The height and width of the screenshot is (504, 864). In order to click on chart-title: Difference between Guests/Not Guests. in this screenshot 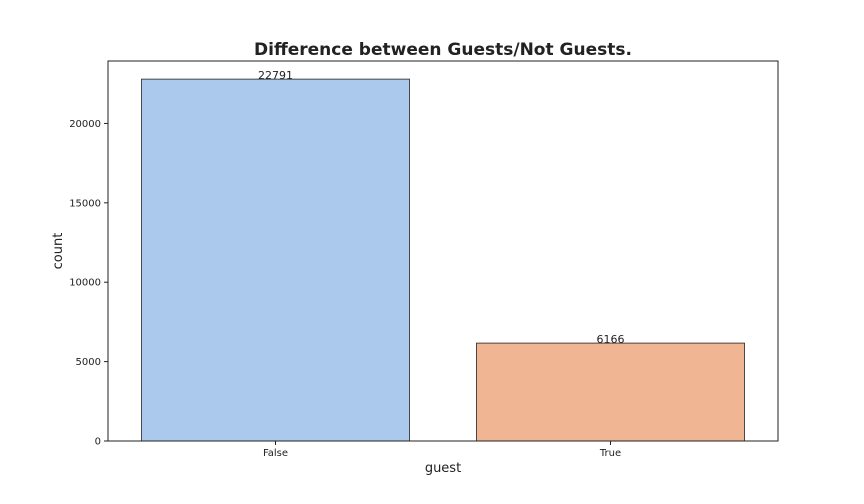, I will do `click(443, 50)`.